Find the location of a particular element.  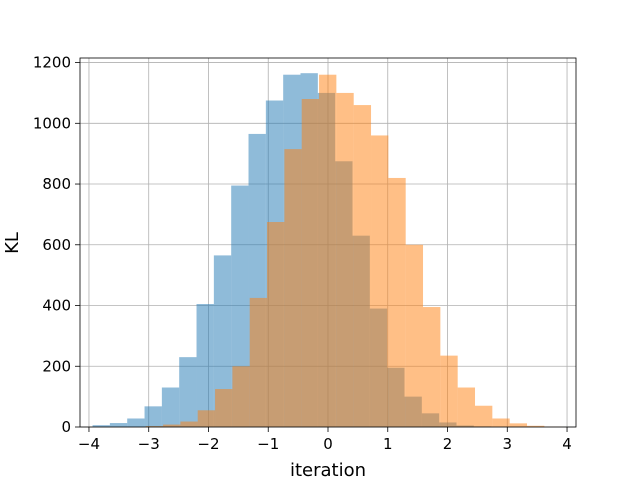

y-axis-ticks: 0 200 400 600 800 1000 1200 is located at coordinates (56, 245).